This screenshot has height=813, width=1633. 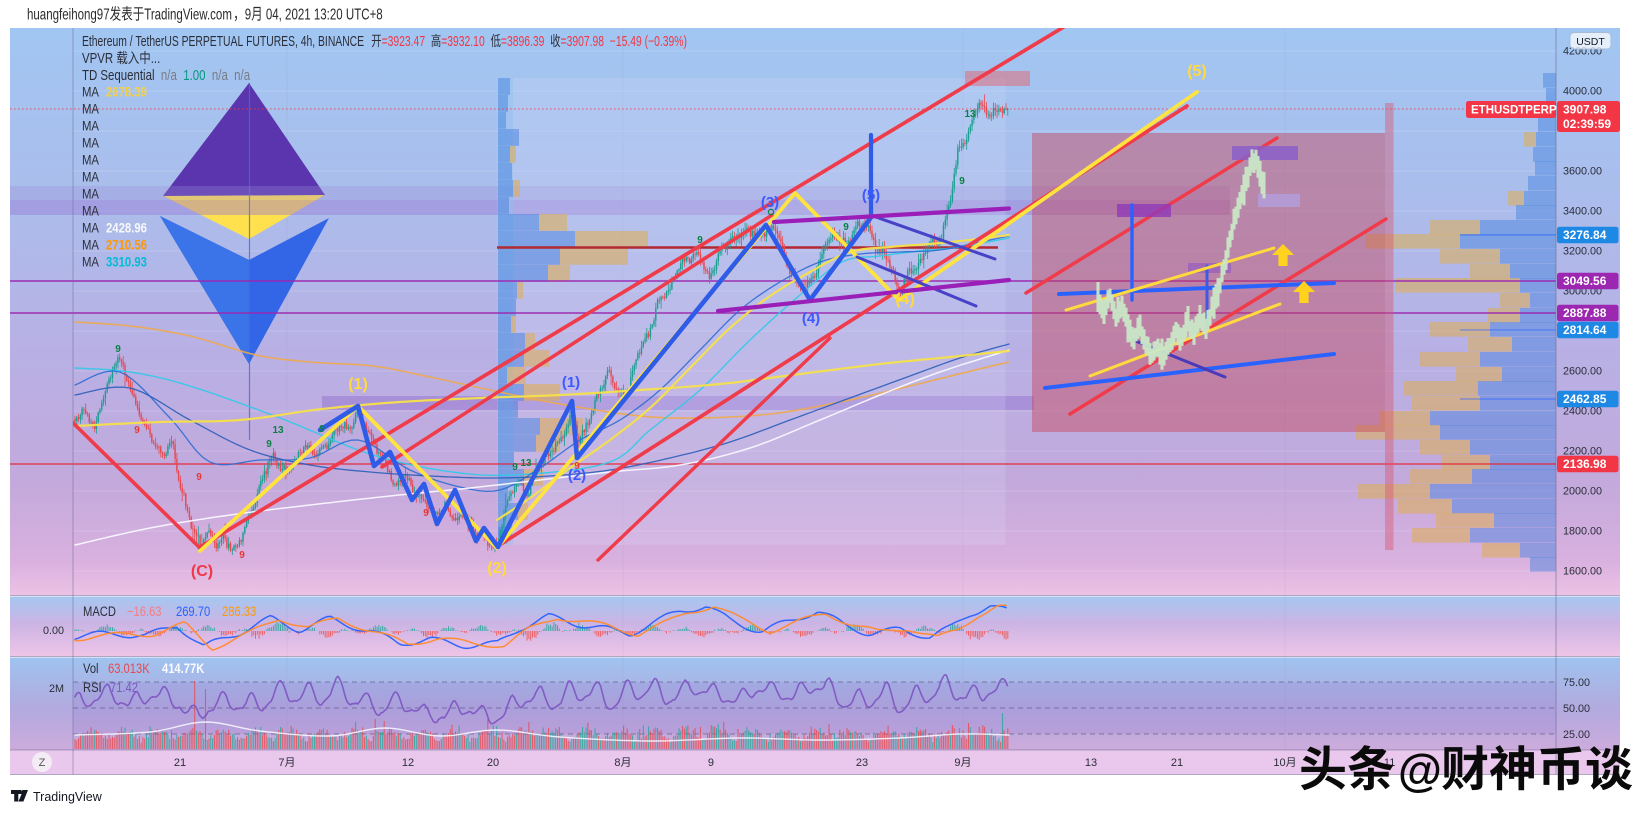 What do you see at coordinates (99, 611) in the screenshot?
I see `svg-text: MACD` at bounding box center [99, 611].